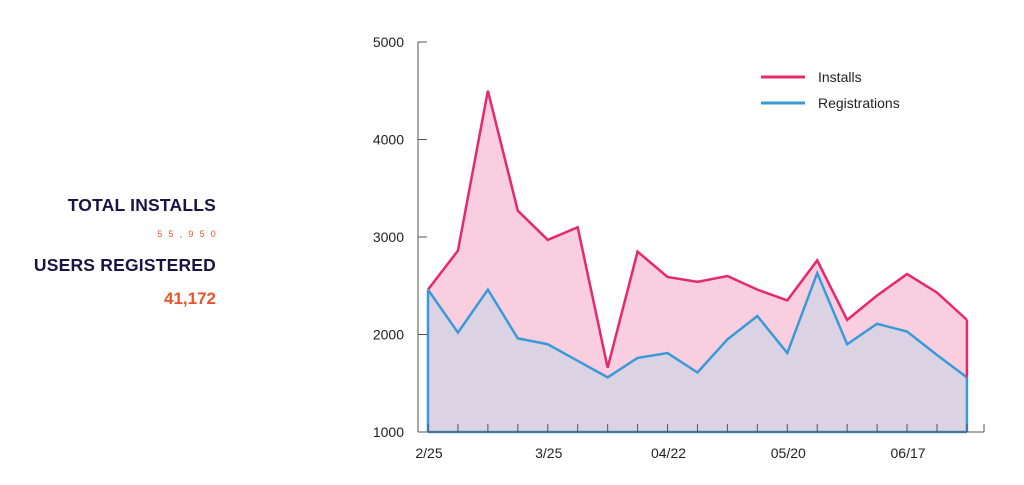  Describe the element at coordinates (190, 298) in the screenshot. I see `users-registered-value: 41,172` at that location.